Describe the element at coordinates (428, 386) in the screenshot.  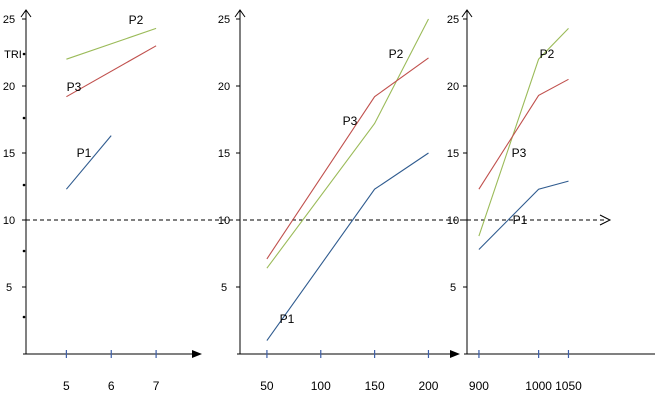
I see `x-tick-label: 200` at that location.